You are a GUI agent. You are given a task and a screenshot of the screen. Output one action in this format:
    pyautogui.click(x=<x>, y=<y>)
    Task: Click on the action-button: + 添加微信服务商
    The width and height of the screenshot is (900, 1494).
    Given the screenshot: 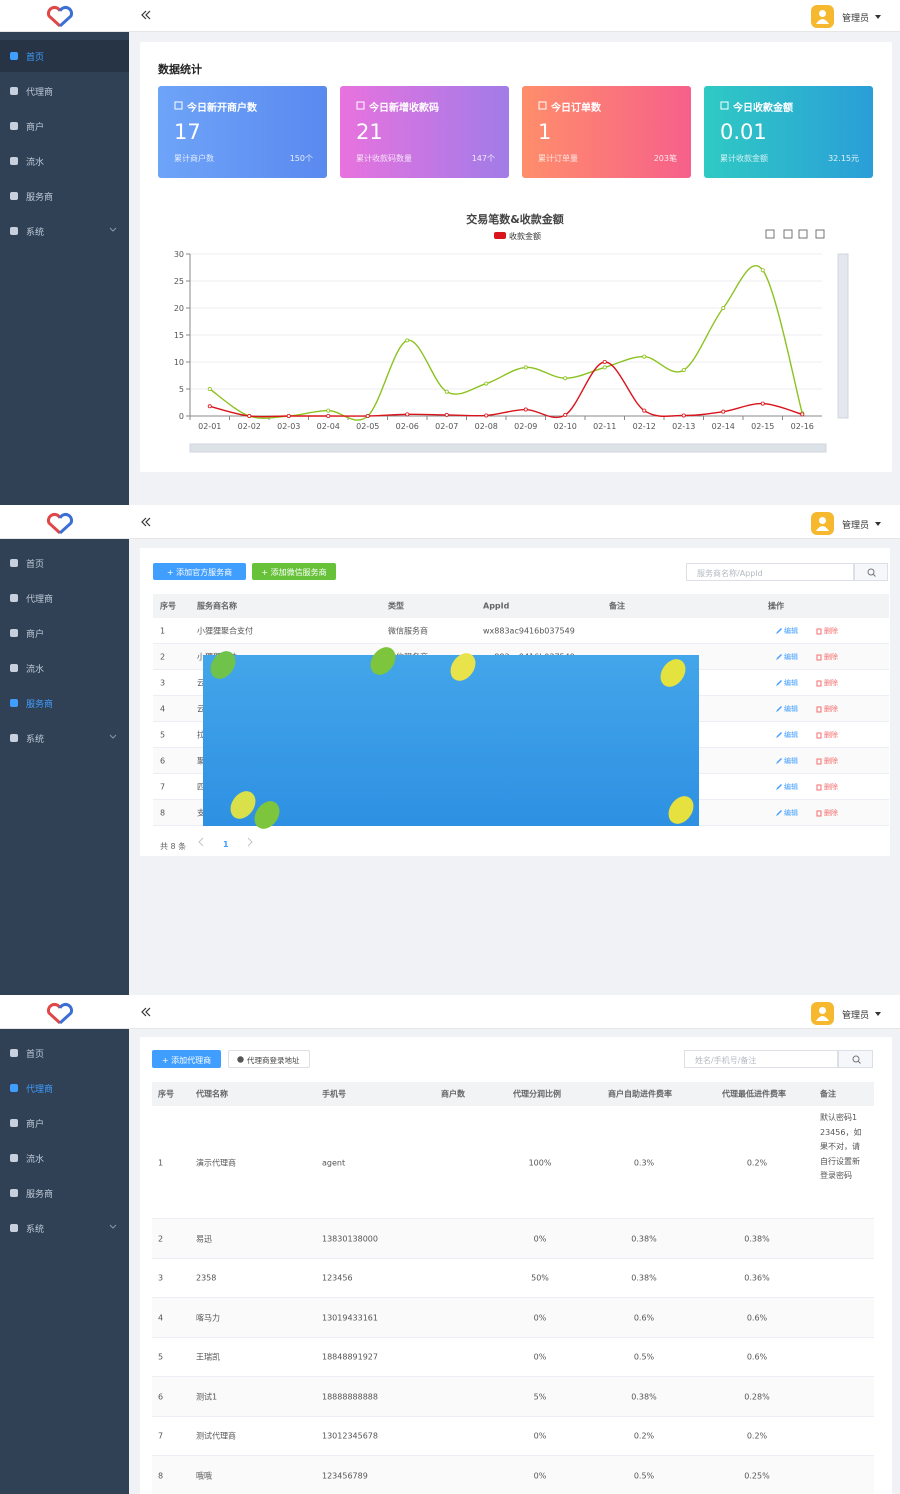 What is the action you would take?
    pyautogui.click(x=294, y=571)
    